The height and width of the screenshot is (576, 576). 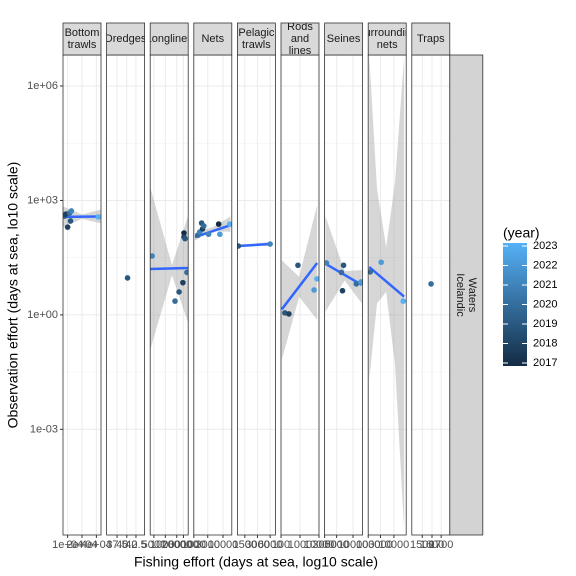 What do you see at coordinates (42, 200) in the screenshot?
I see `y-tick-label: 1e+03` at bounding box center [42, 200].